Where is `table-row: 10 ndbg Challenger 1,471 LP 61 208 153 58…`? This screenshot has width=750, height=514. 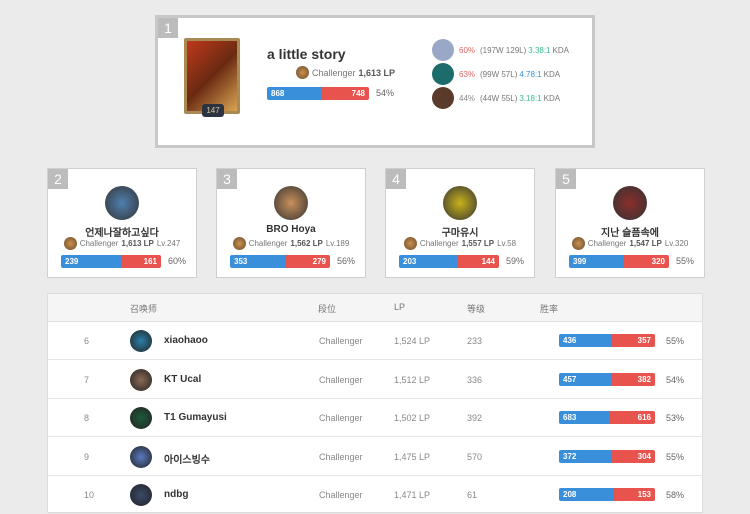
table-row: 10 ndbg Challenger 1,471 LP 61 208 153 58… is located at coordinates (375, 495).